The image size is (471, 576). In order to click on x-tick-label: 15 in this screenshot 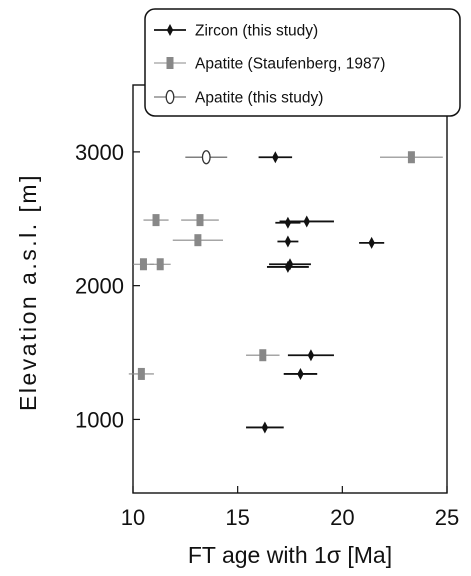, I will do `click(237, 517)`.